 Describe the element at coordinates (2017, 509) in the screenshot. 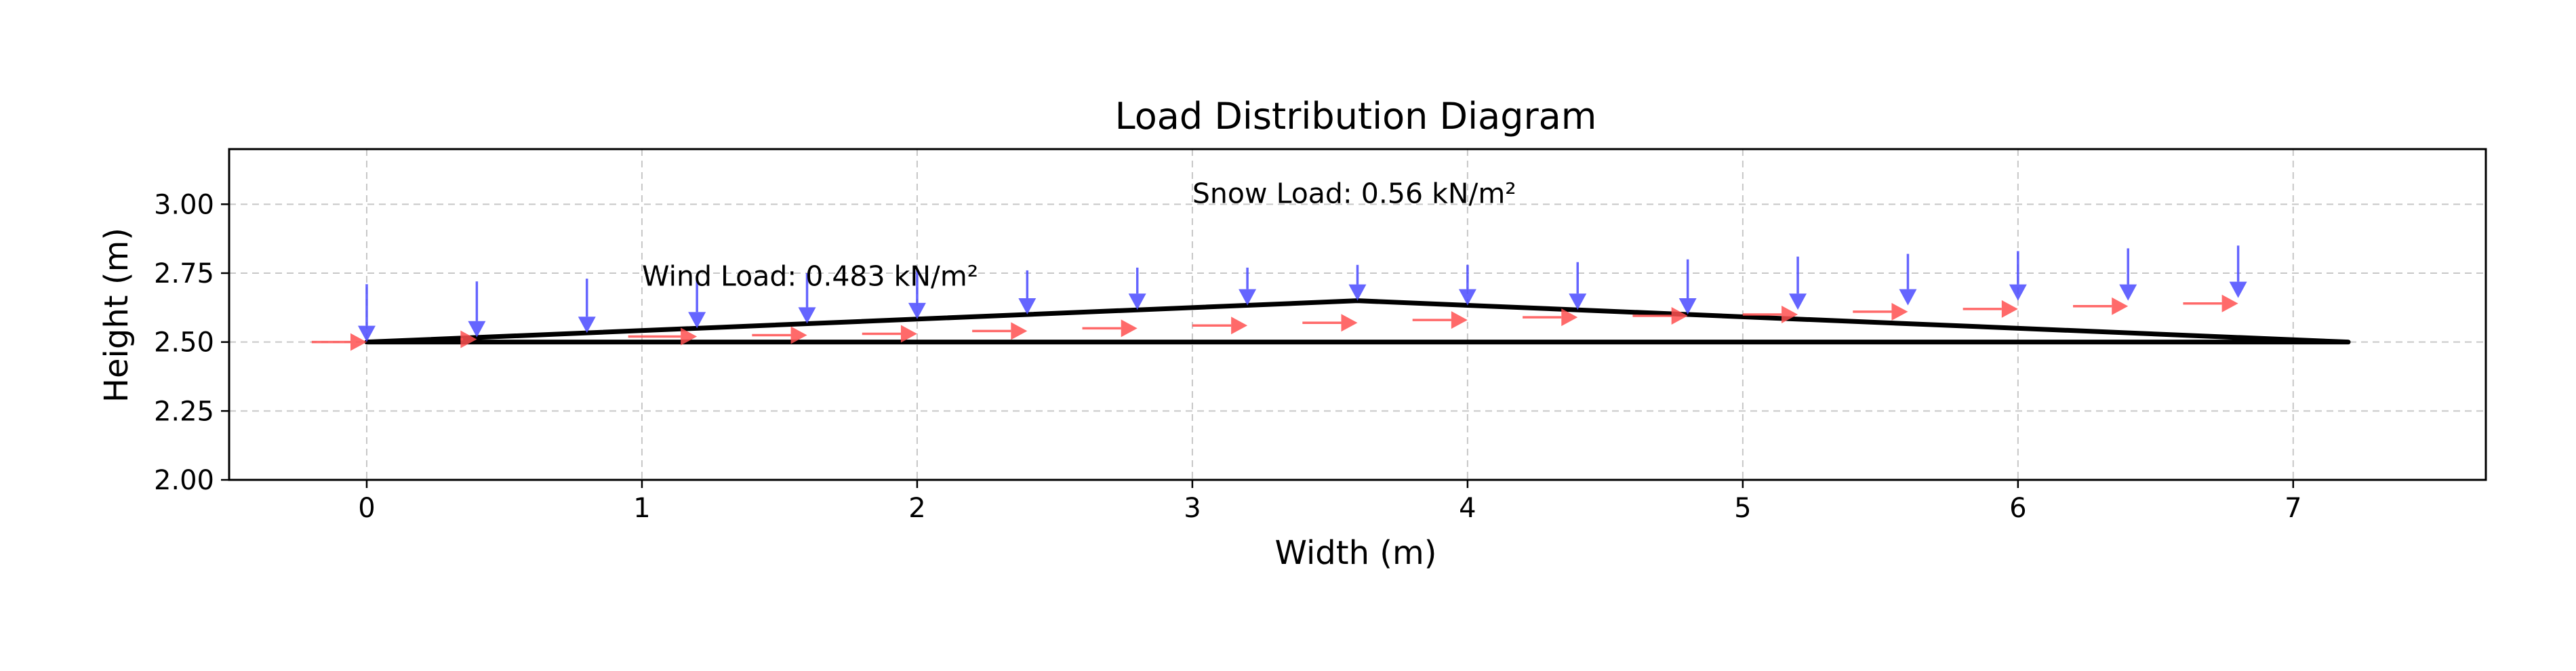

I see `x-tick-label: 6` at that location.